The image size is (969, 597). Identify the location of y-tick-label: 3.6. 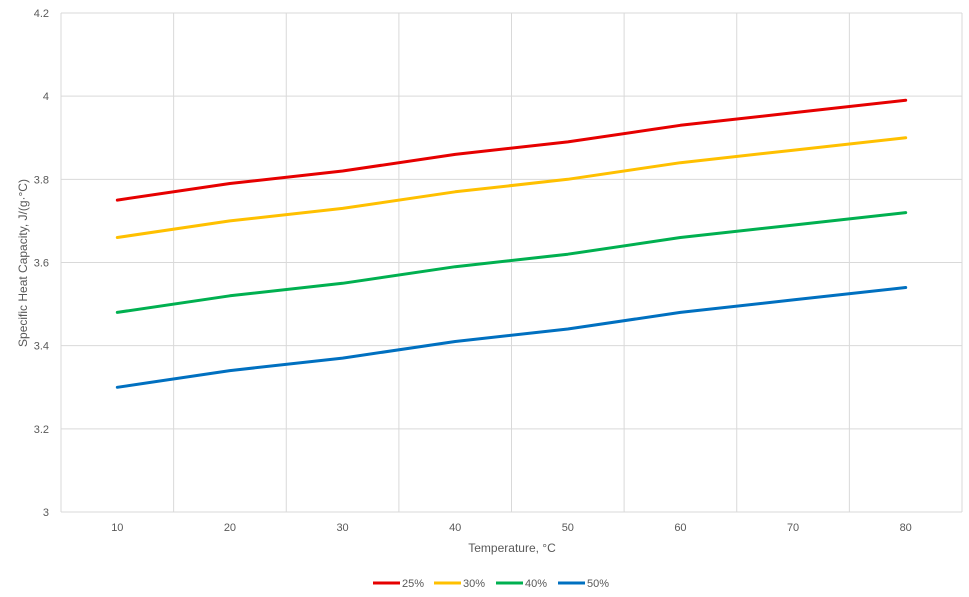
(41, 264).